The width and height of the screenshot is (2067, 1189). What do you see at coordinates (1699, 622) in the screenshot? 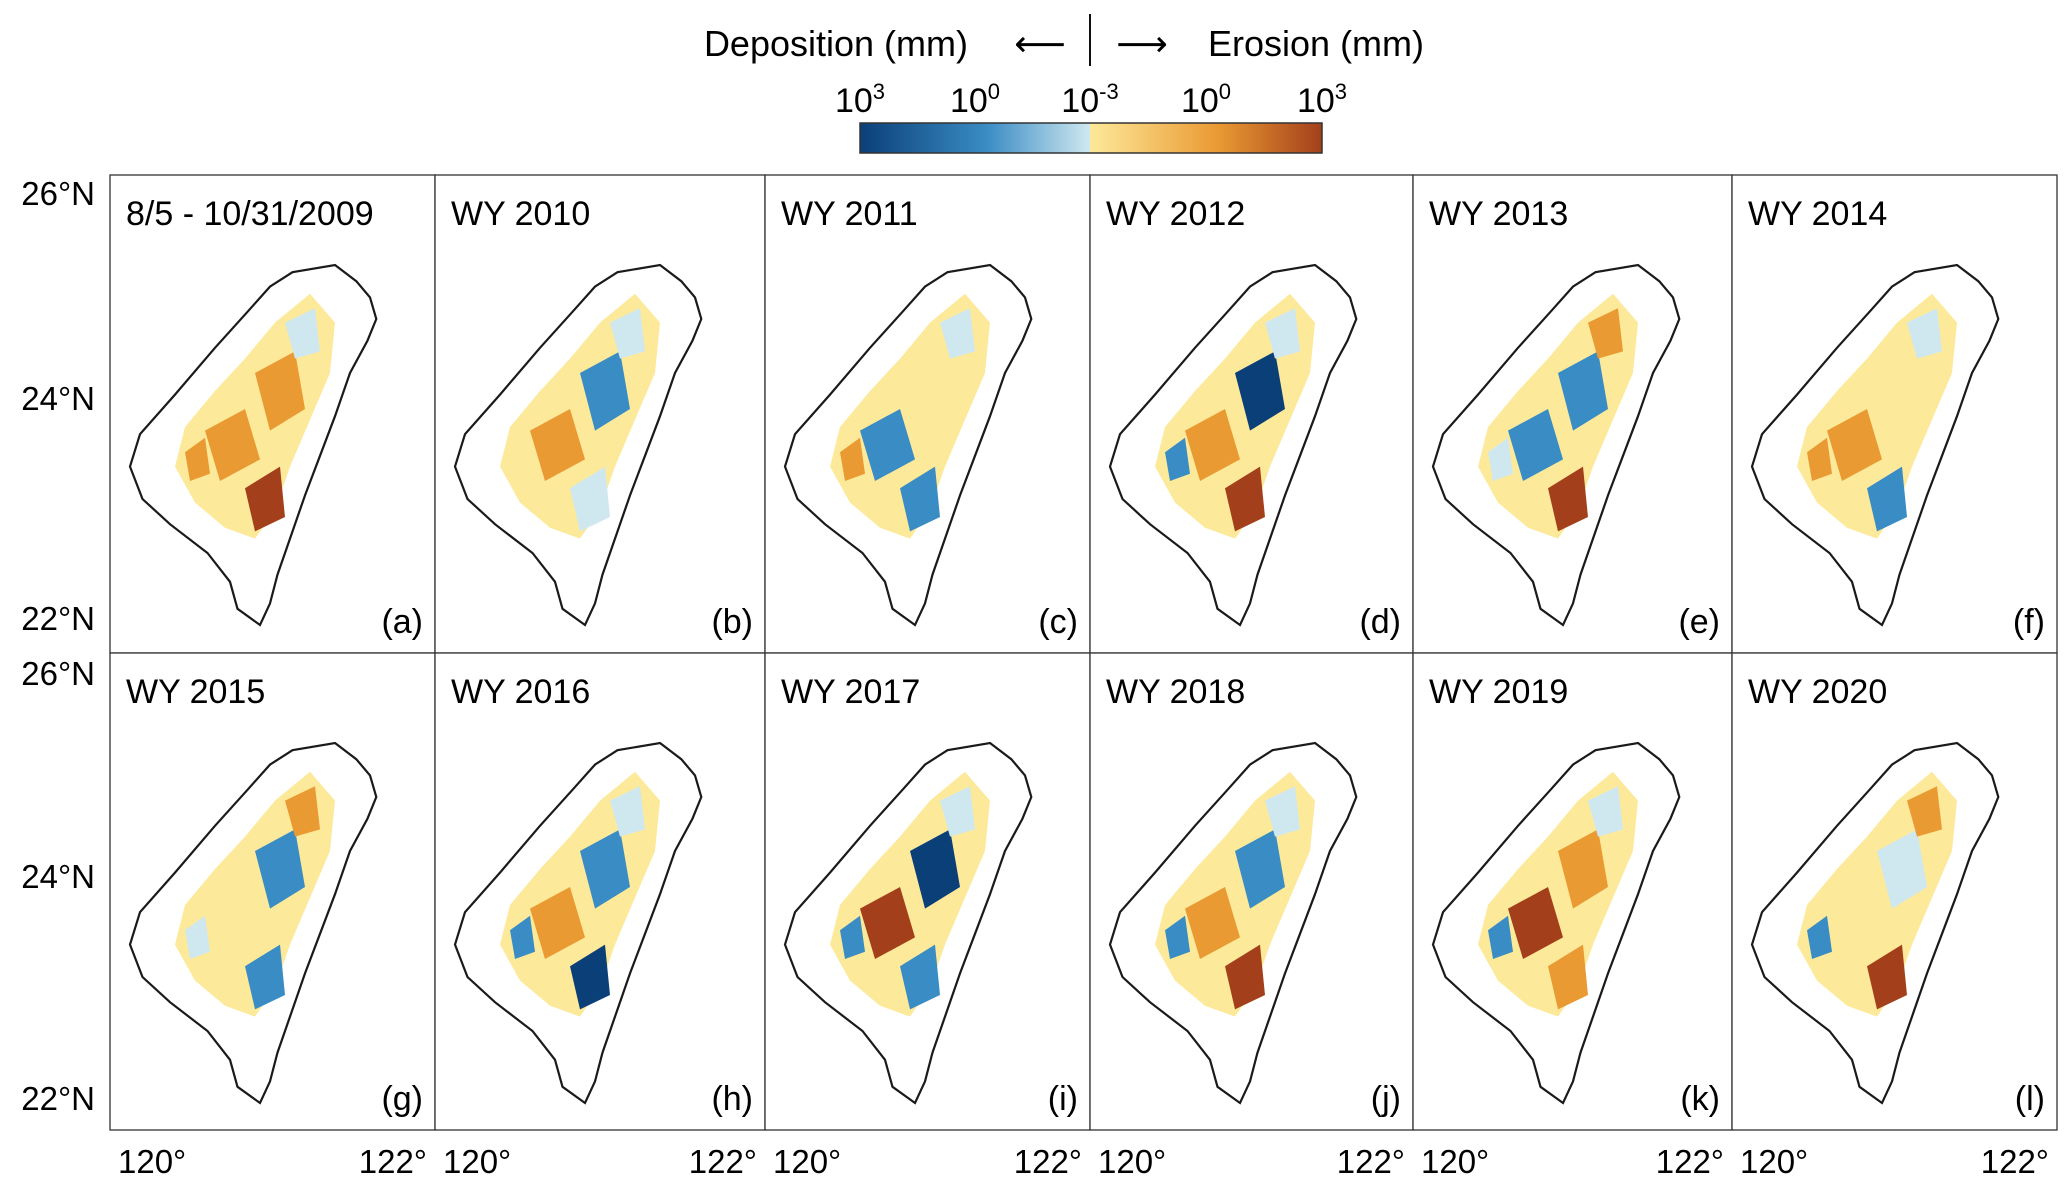
I see `panel-letter: (e)` at bounding box center [1699, 622].